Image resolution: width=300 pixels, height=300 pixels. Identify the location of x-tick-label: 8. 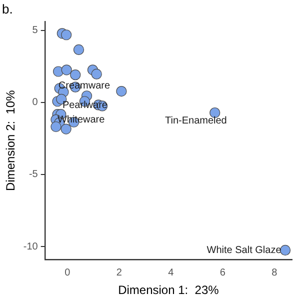
(275, 272).